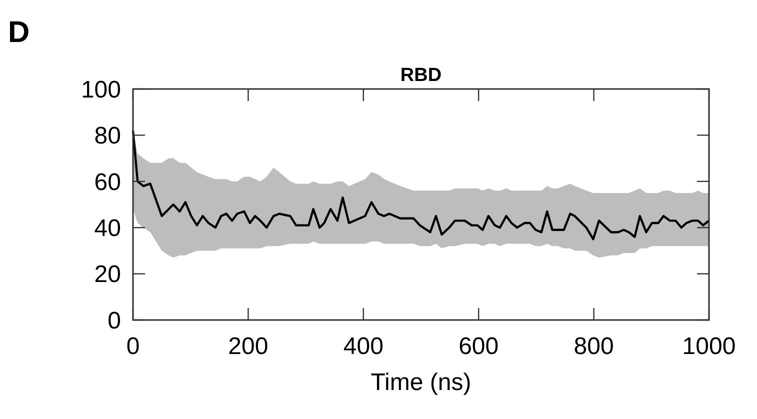 The height and width of the screenshot is (419, 757). Describe the element at coordinates (107, 274) in the screenshot. I see `y-tick-label: 20` at that location.